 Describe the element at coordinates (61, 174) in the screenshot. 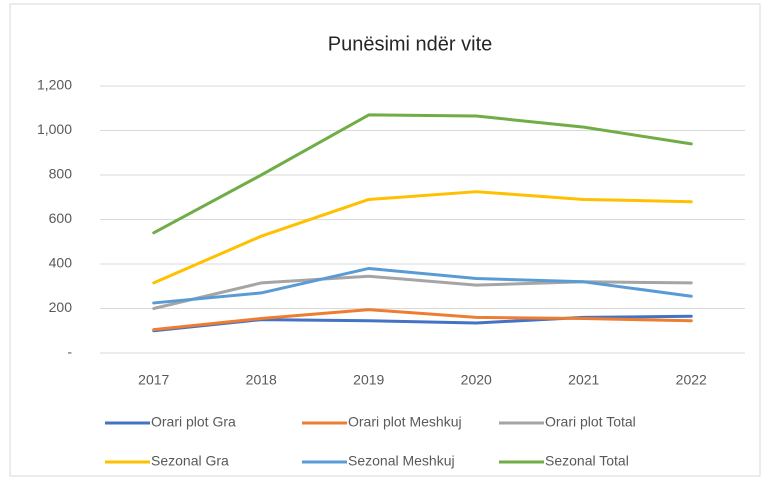

I see `y-tick-label: 800` at that location.